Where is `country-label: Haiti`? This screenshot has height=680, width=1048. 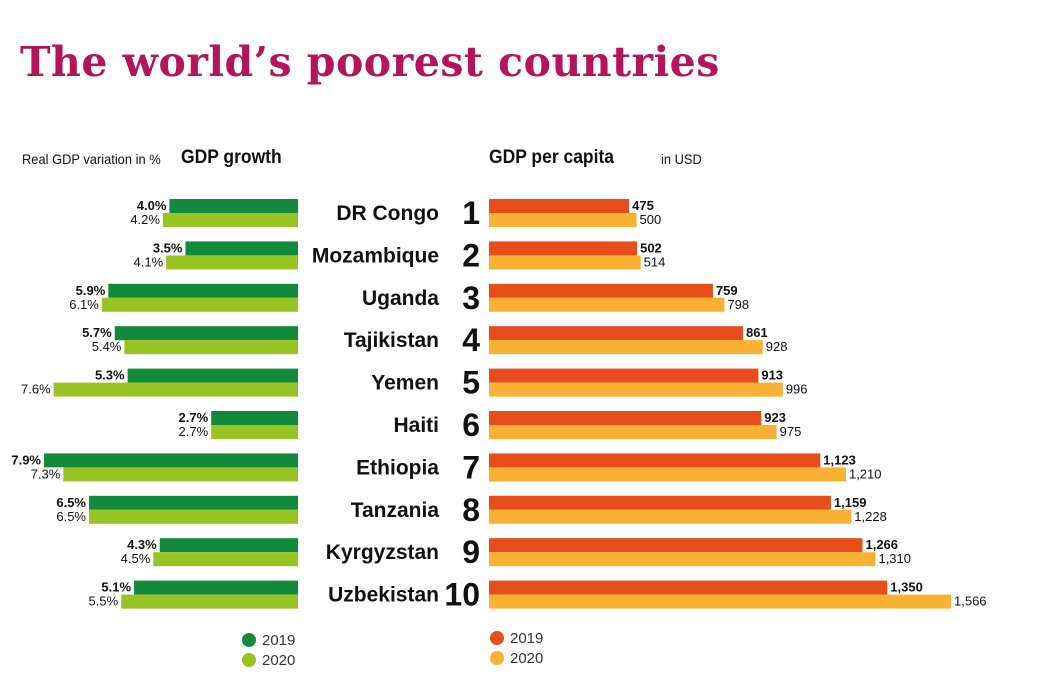
country-label: Haiti is located at coordinates (416, 425).